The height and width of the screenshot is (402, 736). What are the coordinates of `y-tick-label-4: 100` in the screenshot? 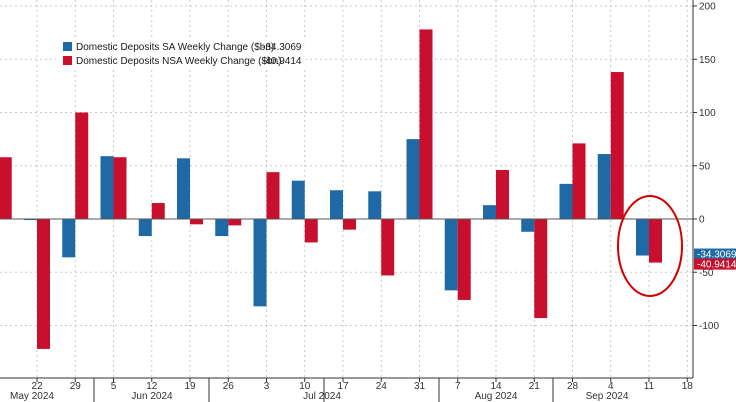 It's located at (707, 113).